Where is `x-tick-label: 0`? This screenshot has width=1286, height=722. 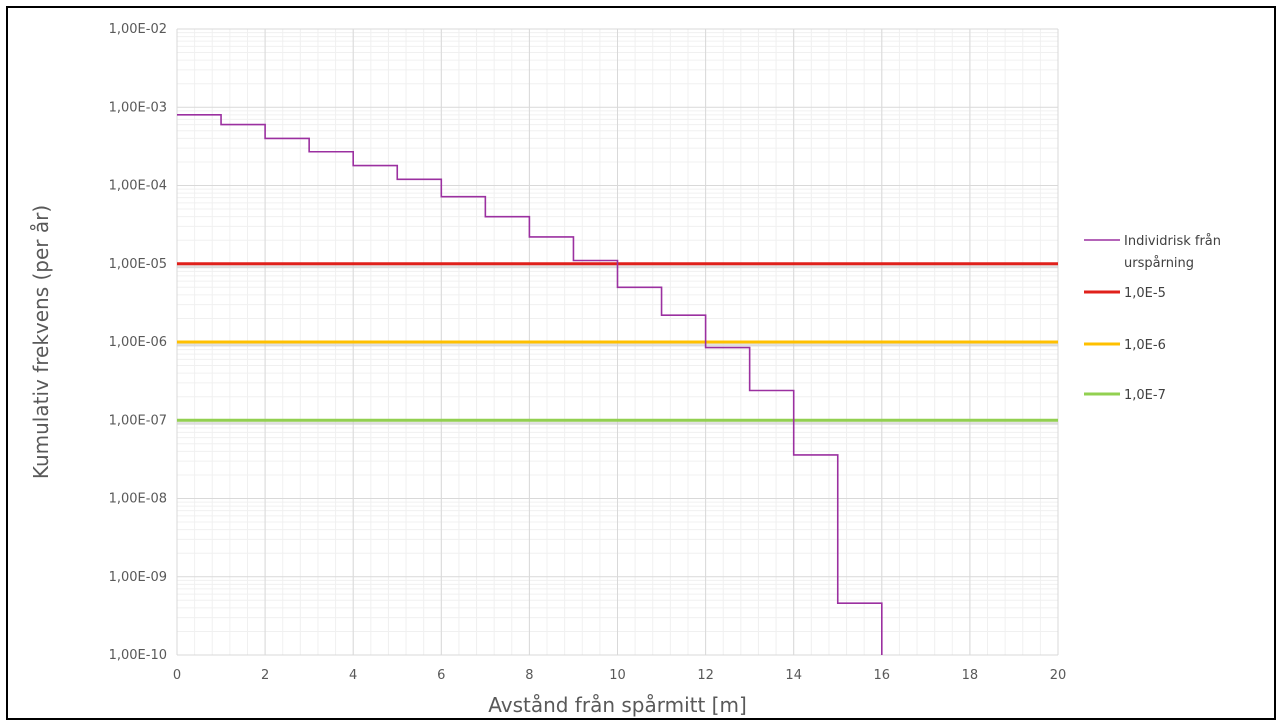 x-tick-label: 0 is located at coordinates (177, 675).